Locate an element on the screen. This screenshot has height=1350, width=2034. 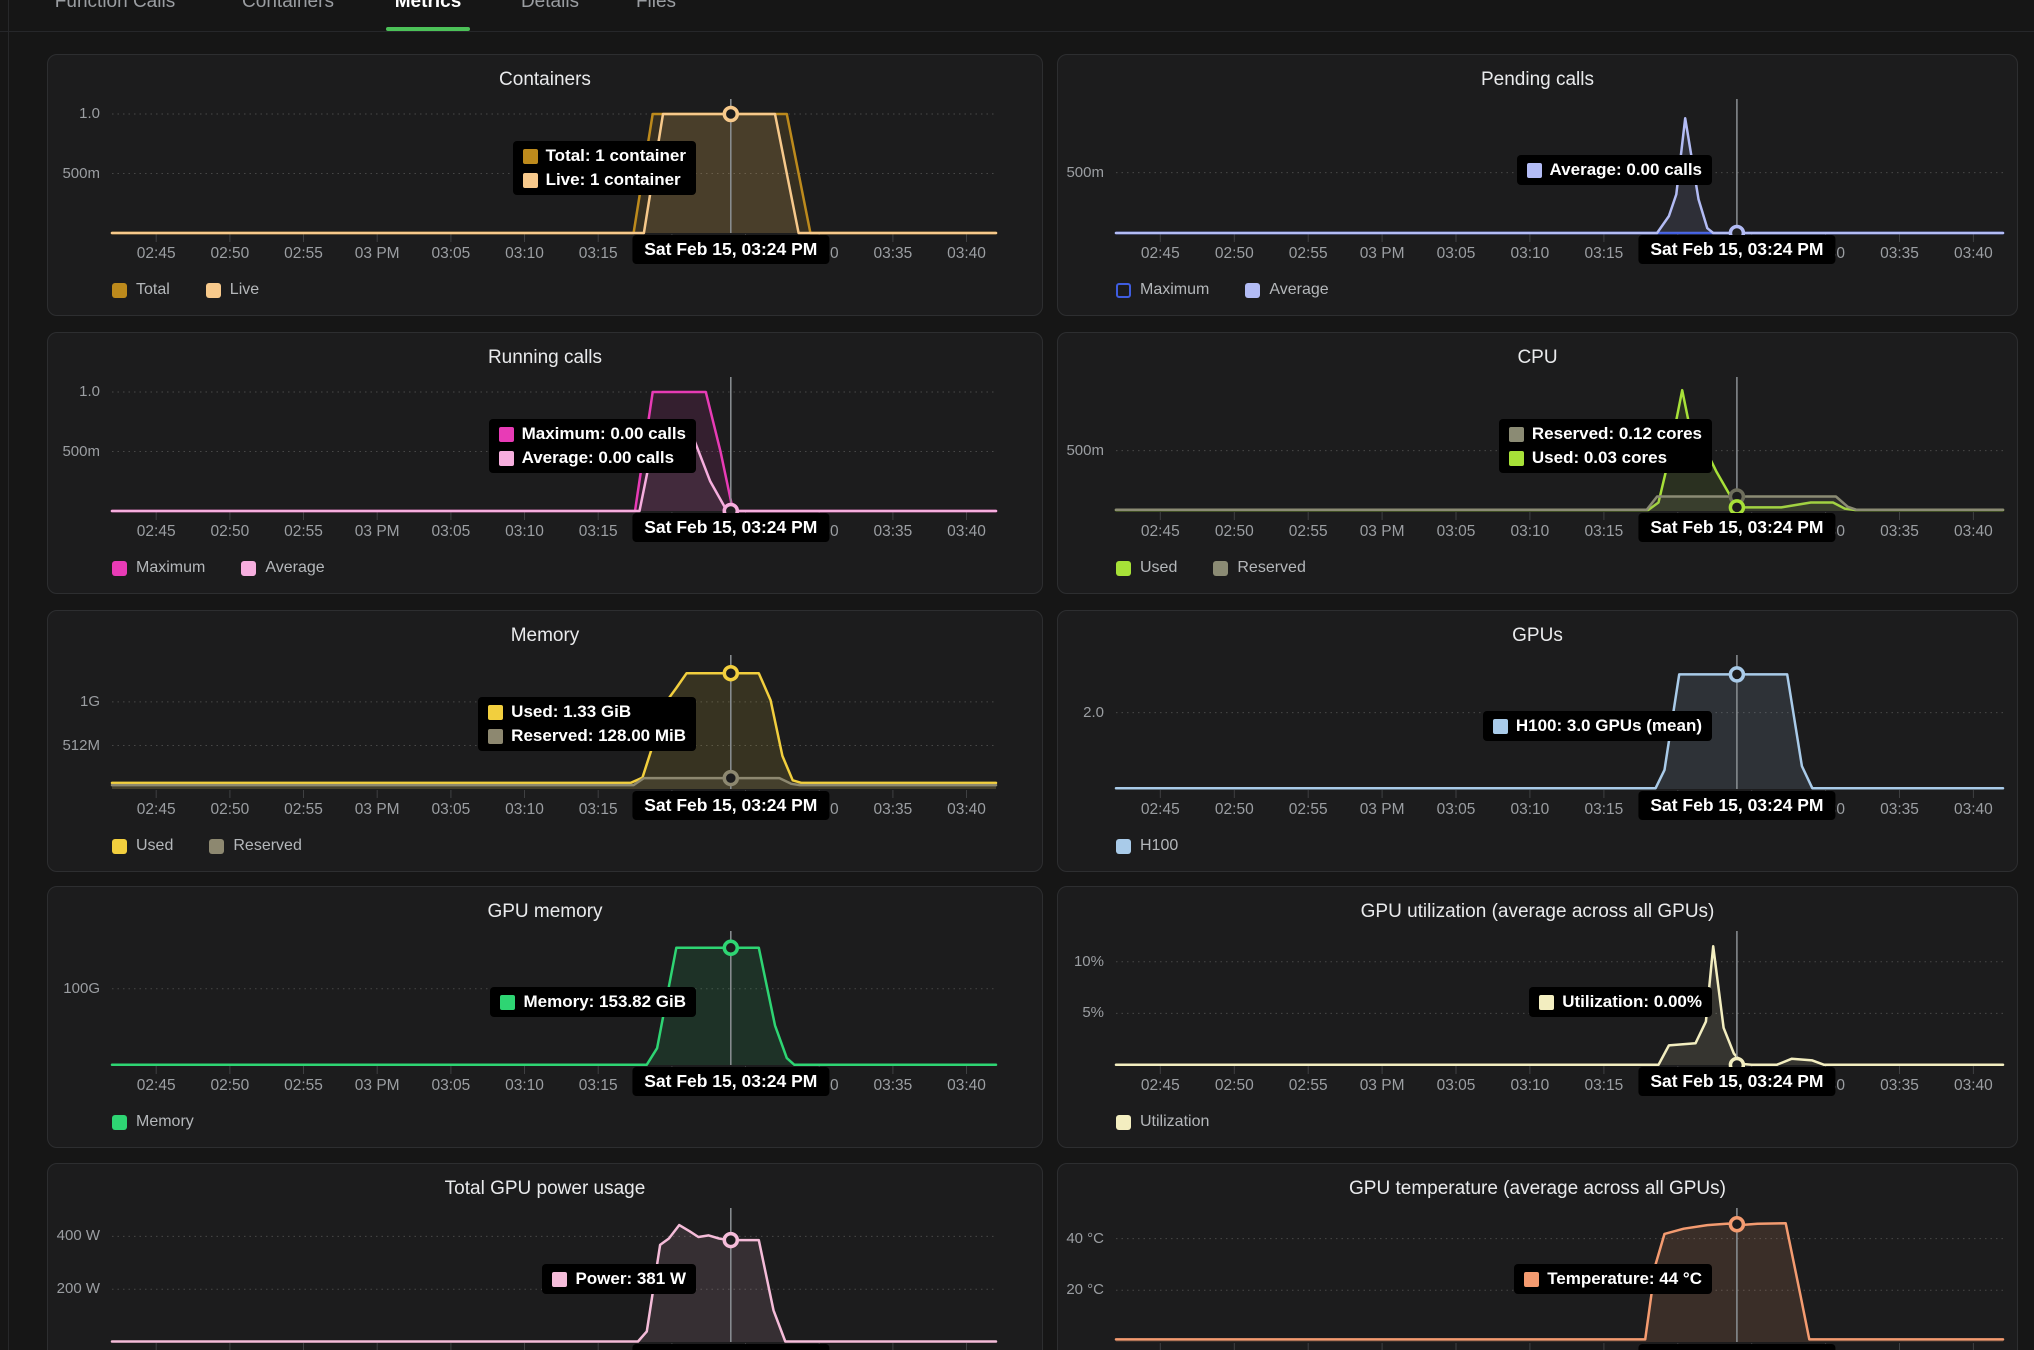
tooltip-row: Power: 381 W is located at coordinates (619, 1279).